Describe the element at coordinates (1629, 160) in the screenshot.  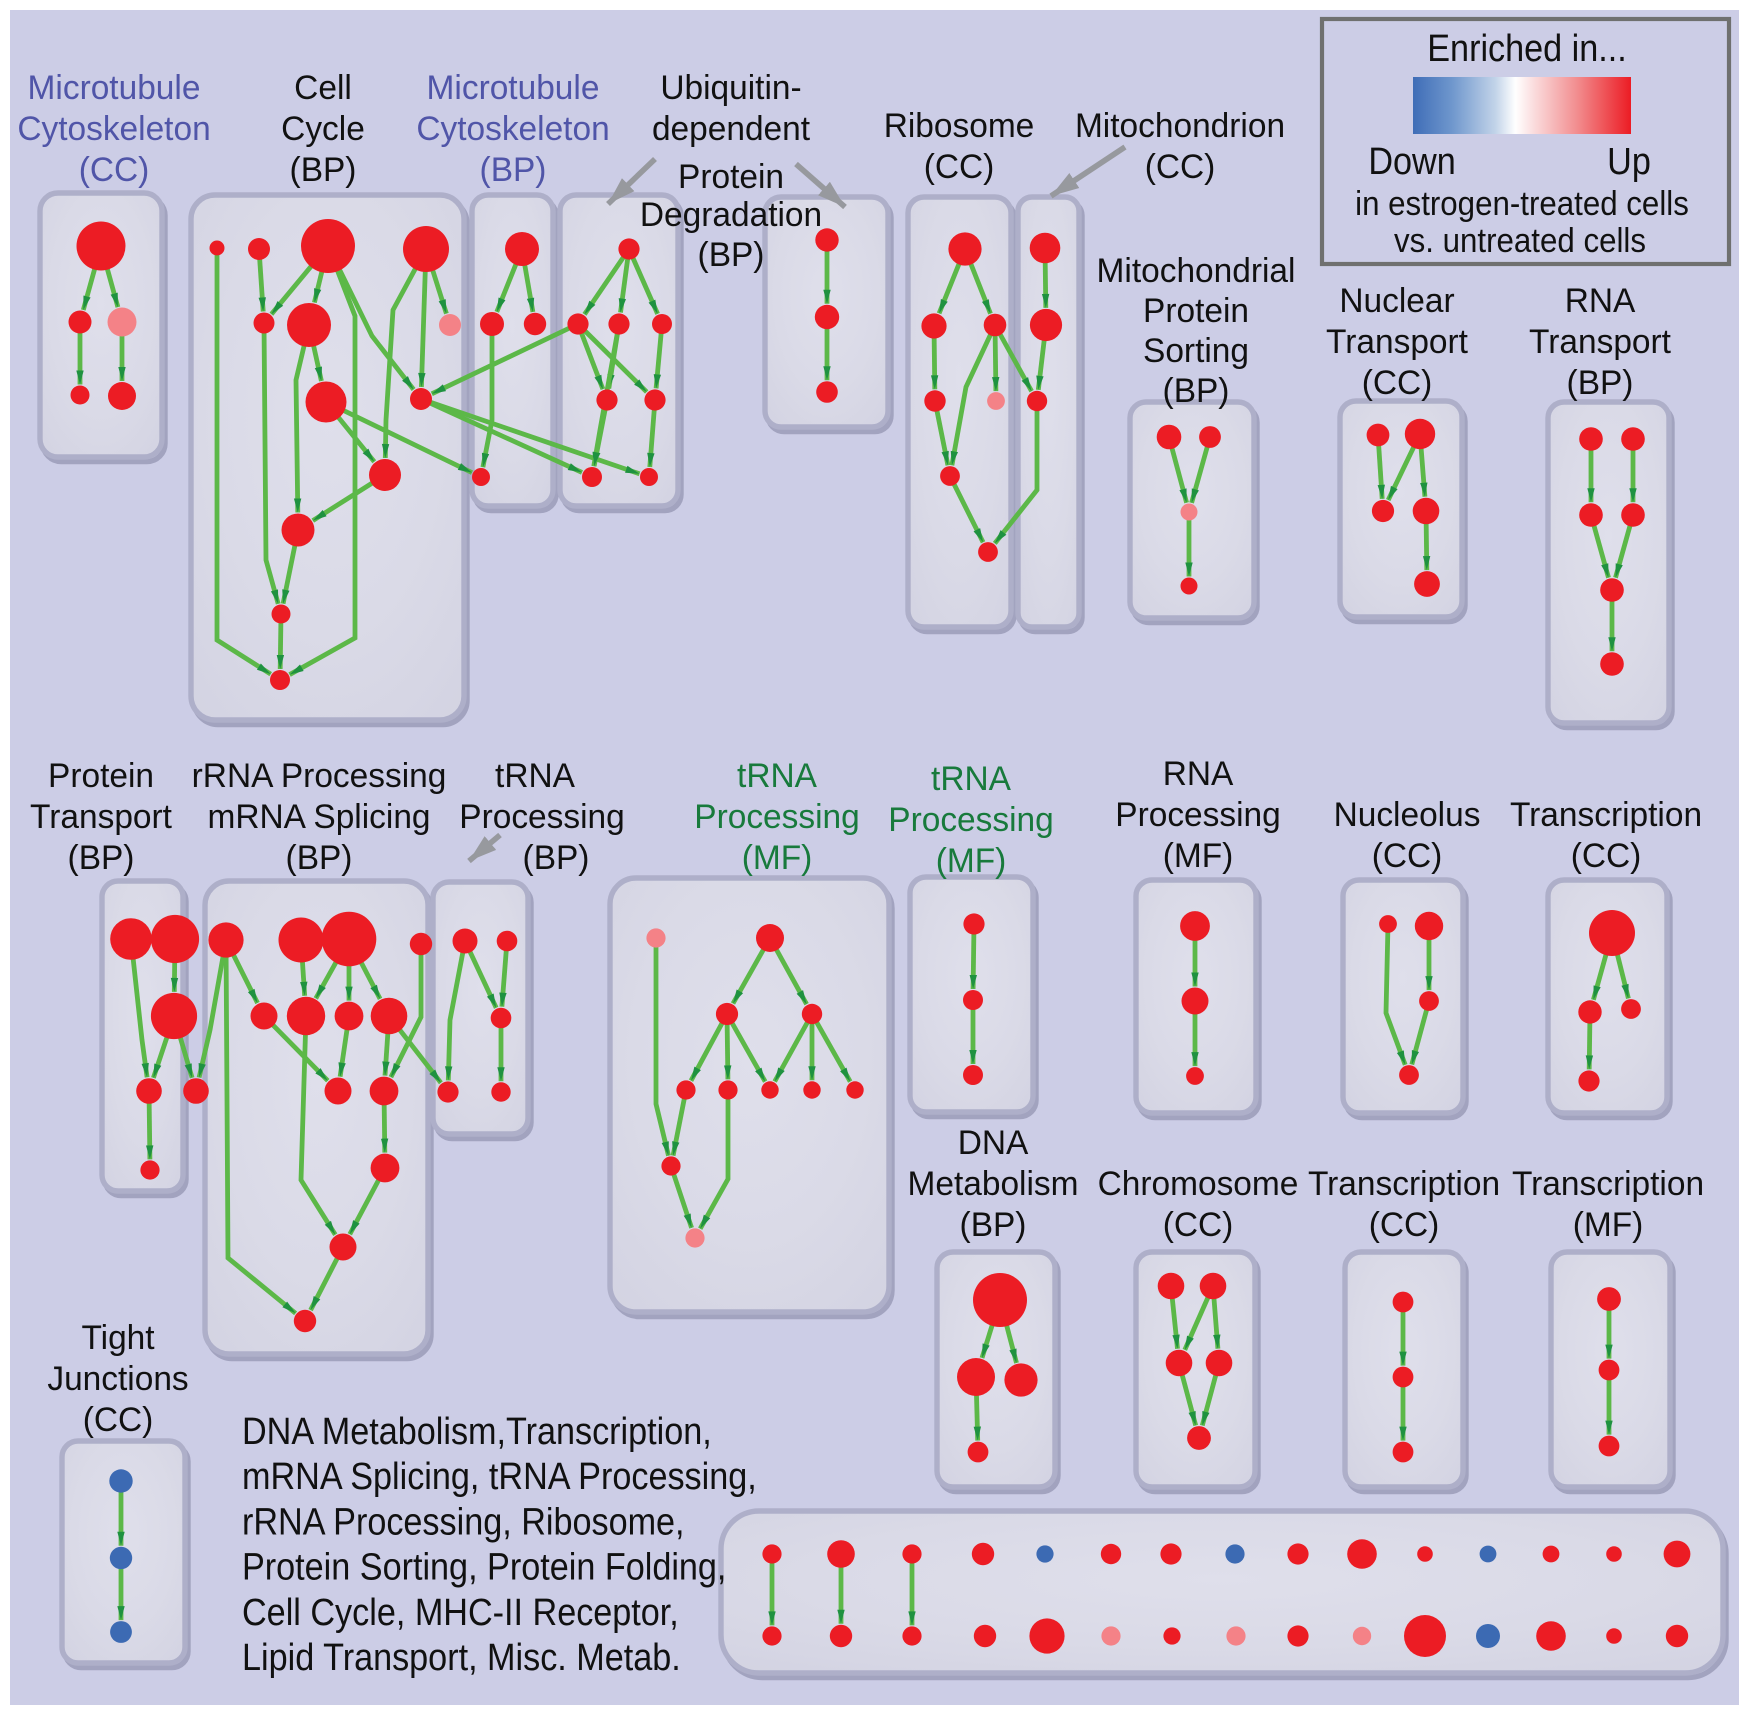
I see `svg-text: Up` at that location.